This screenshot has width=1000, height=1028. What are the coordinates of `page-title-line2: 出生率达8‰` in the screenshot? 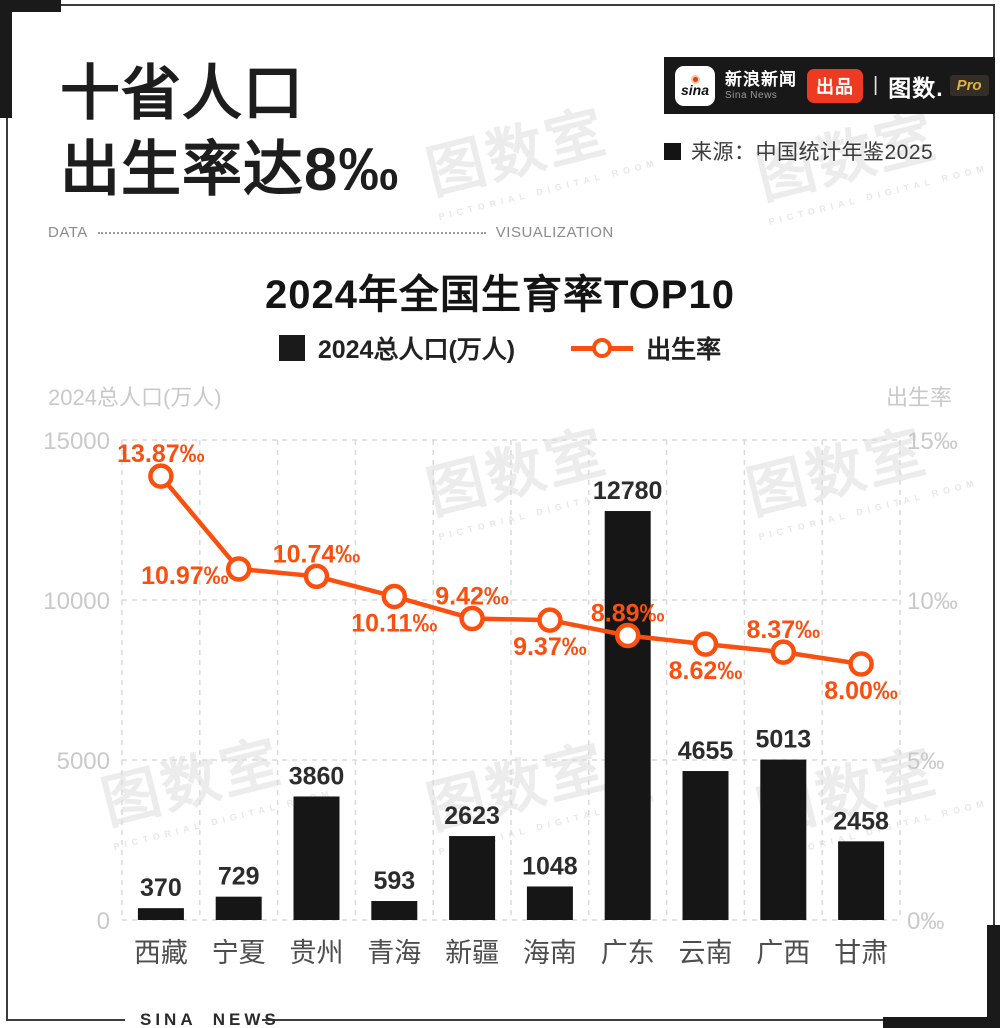 It's located at (230, 169).